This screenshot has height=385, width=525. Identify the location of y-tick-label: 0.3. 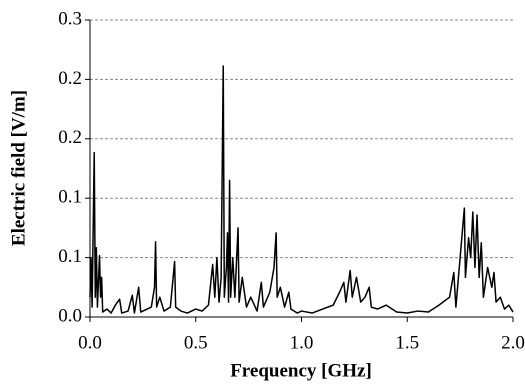
(70, 18).